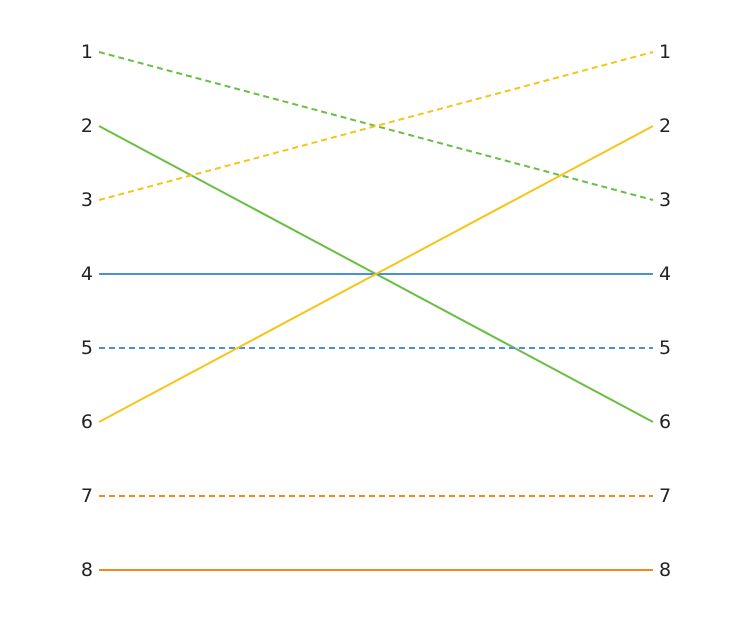 Image resolution: width=748 pixels, height=626 pixels. I want to click on left-tick-label: 3, so click(87, 200).